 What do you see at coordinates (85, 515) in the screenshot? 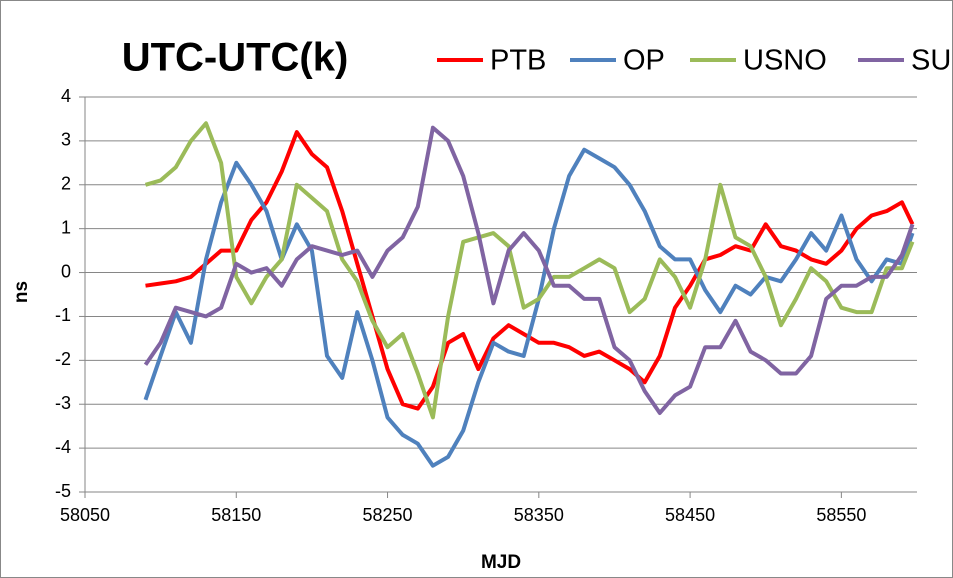
I see `x-tick-label: 58050` at bounding box center [85, 515].